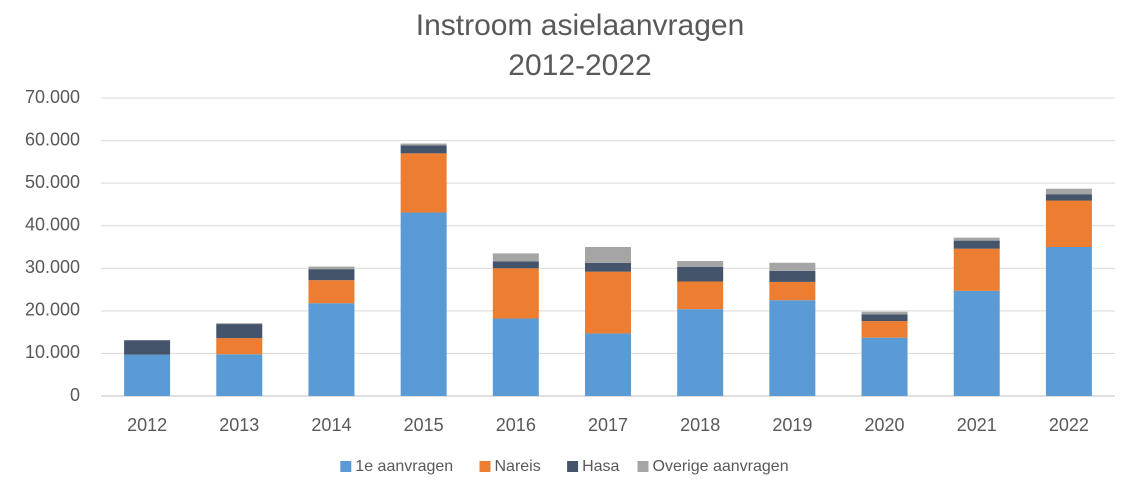 The width and height of the screenshot is (1124, 482). What do you see at coordinates (52, 97) in the screenshot?
I see `y-tick-label: 70.000` at bounding box center [52, 97].